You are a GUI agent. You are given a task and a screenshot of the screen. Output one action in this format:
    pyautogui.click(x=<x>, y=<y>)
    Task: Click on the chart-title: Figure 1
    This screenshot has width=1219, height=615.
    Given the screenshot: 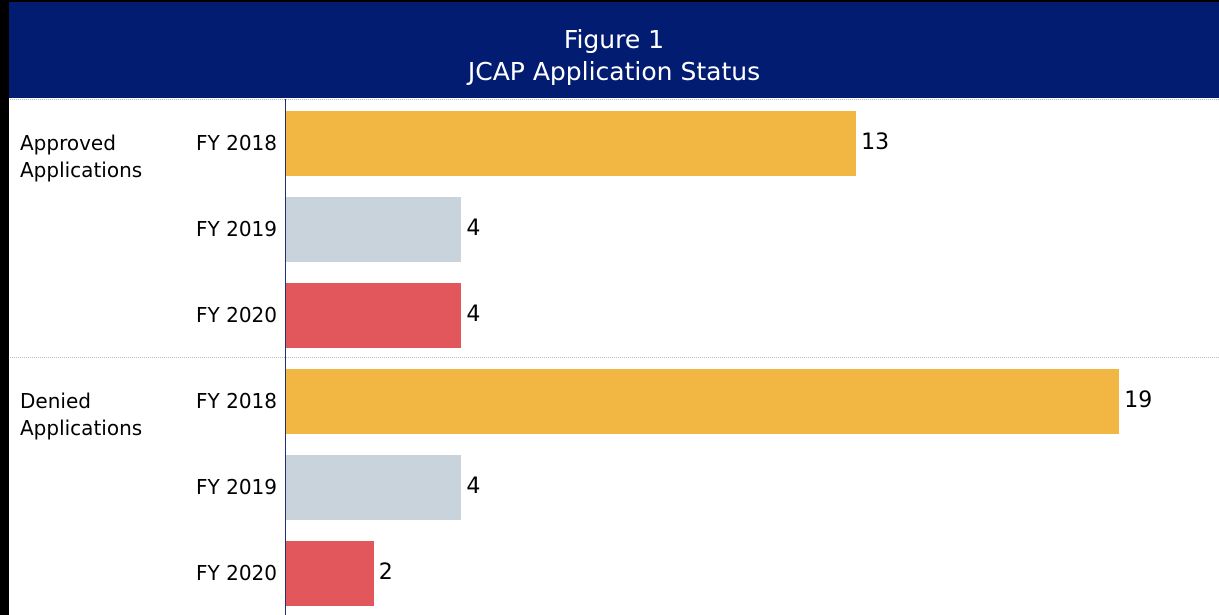 What is the action you would take?
    pyautogui.click(x=614, y=39)
    